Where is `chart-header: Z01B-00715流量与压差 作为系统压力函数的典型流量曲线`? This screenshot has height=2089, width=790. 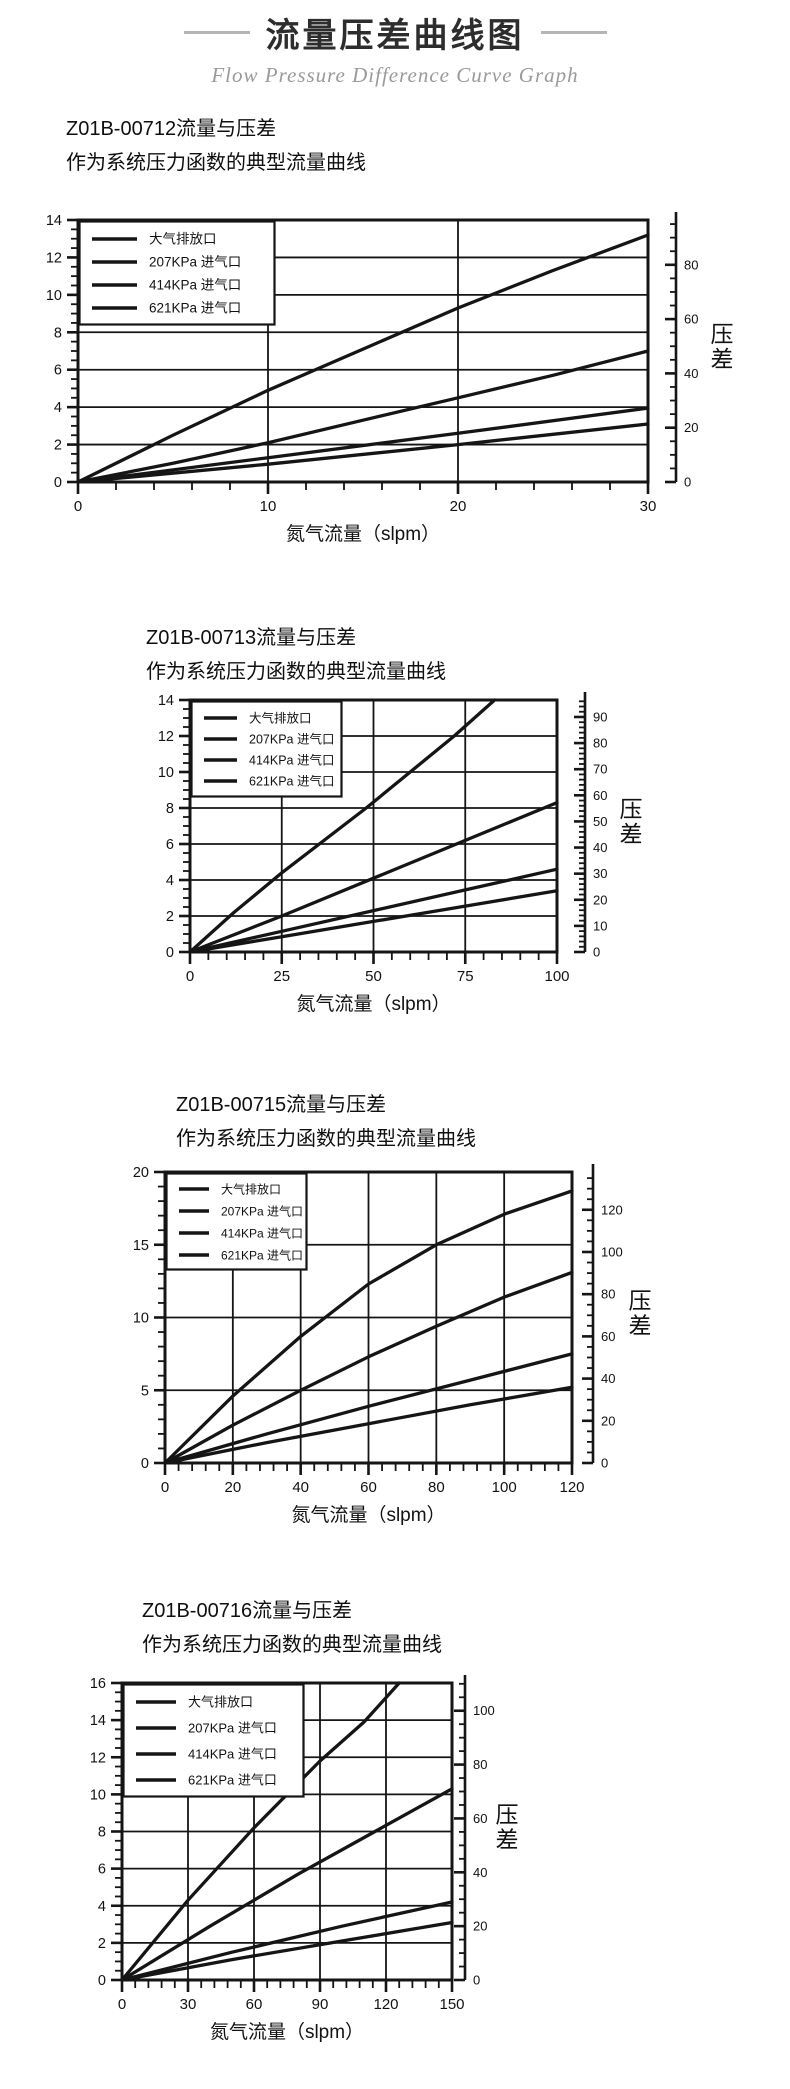 chart-header: Z01B-00715流量与压差 作为系统压力函数的典型流量曲线 is located at coordinates (326, 1122).